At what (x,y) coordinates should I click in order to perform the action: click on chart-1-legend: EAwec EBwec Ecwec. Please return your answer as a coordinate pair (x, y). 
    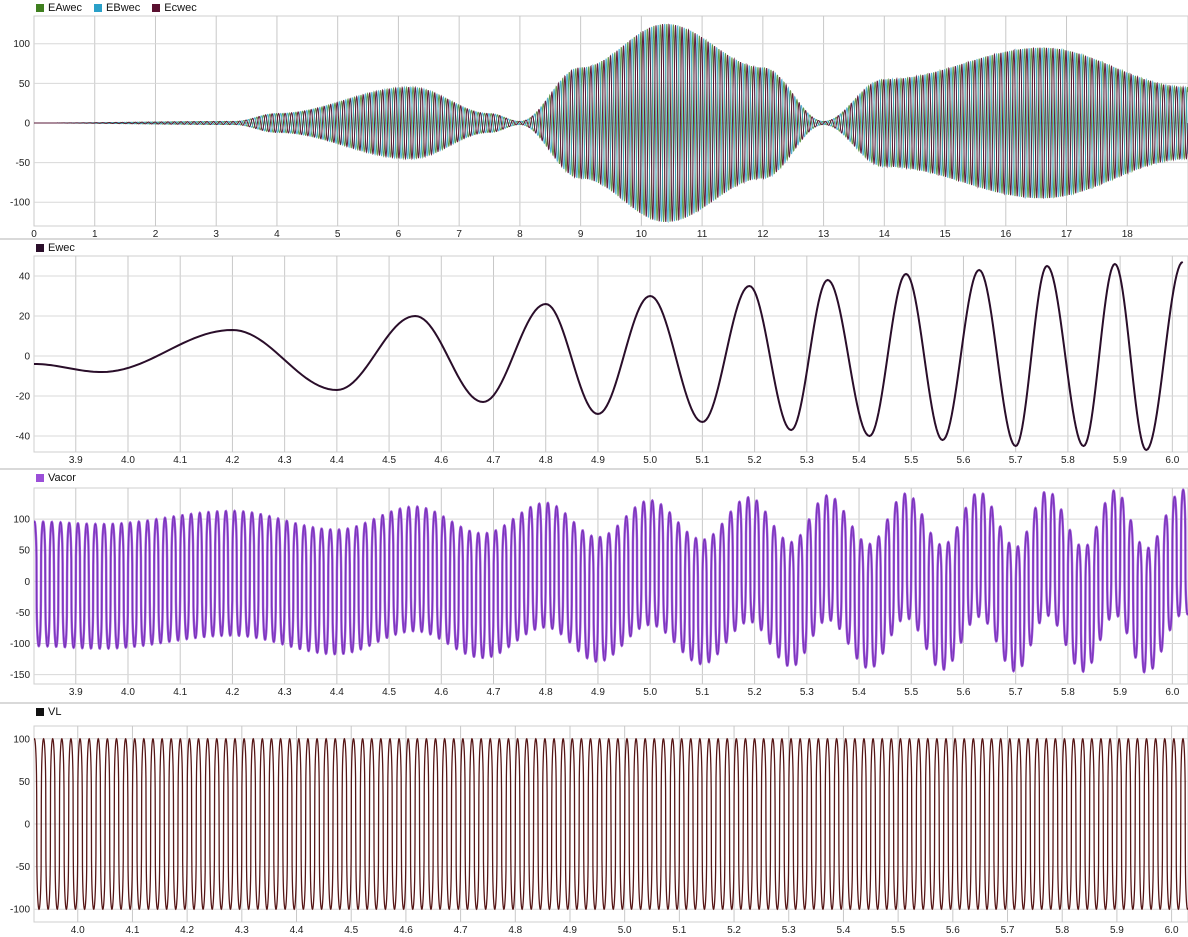
    Looking at the image, I should click on (116, 8).